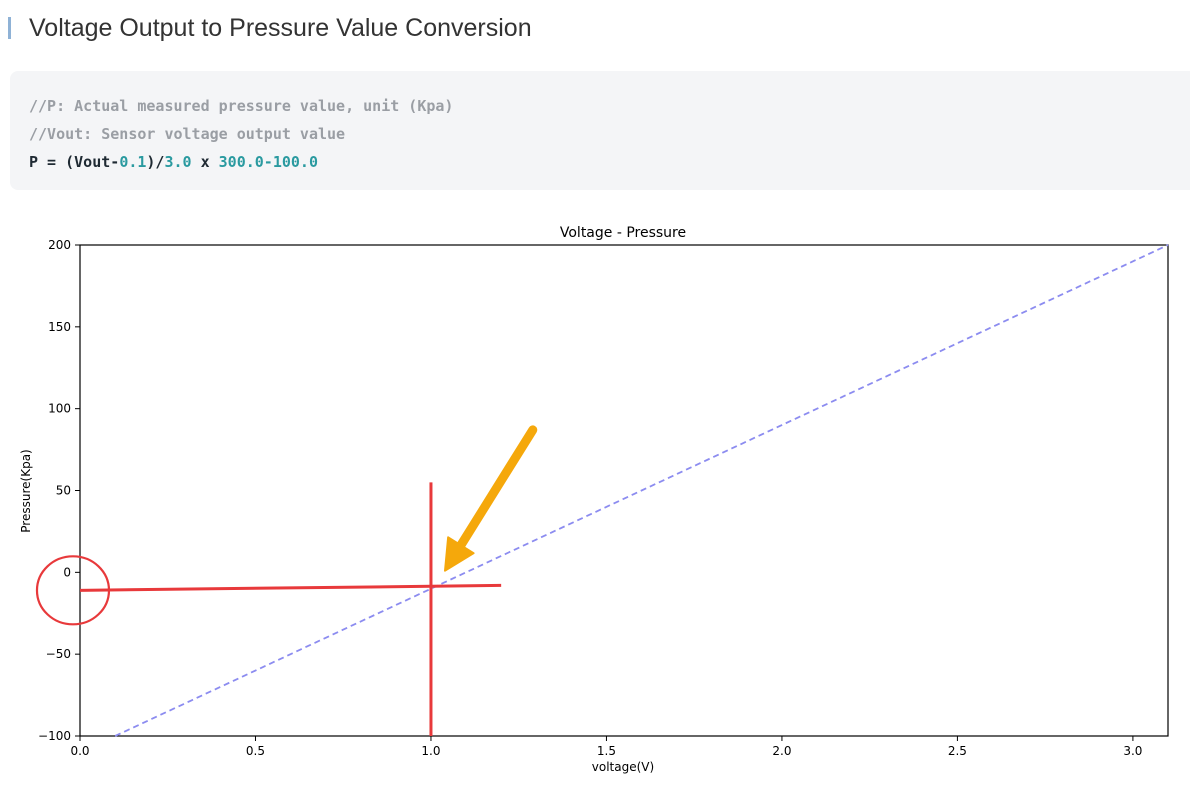 Image resolution: width=1190 pixels, height=799 pixels. Describe the element at coordinates (59, 409) in the screenshot. I see `y-tick-label: 100` at that location.